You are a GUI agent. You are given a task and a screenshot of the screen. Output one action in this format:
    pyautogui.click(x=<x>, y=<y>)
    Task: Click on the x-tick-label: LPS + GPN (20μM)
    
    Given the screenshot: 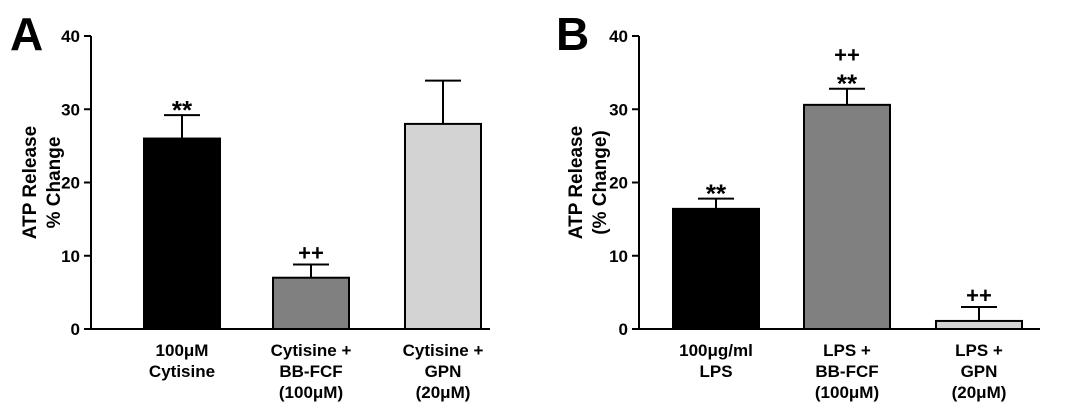 What is the action you would take?
    pyautogui.click(x=979, y=371)
    